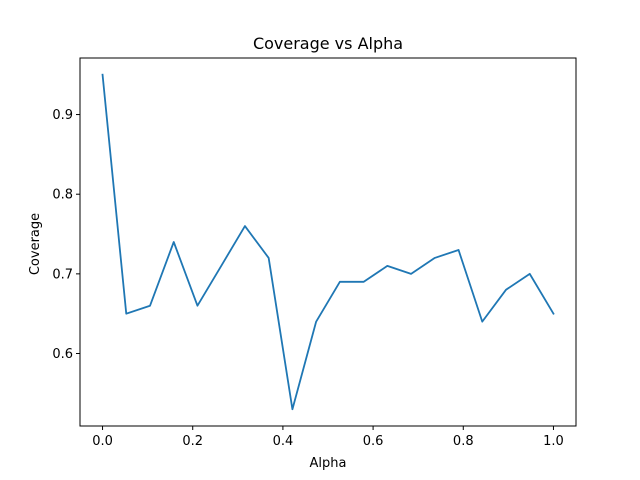  I want to click on x-tick-label: 1.0, so click(553, 441).